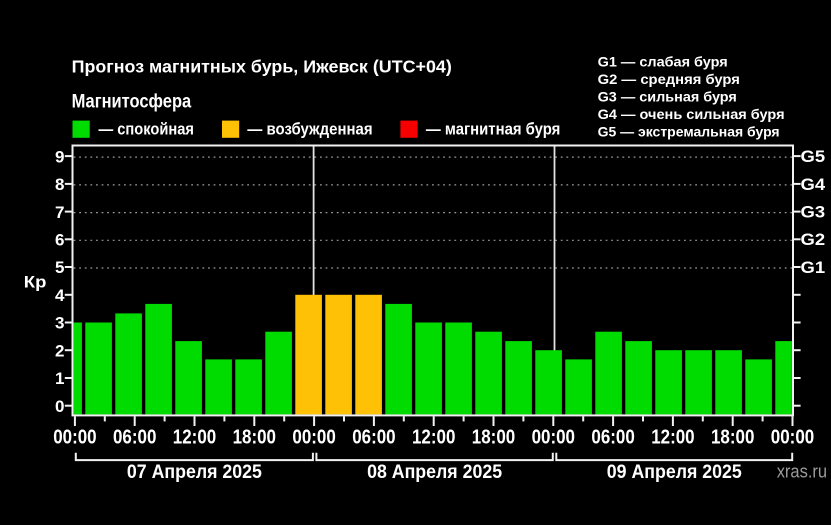 The width and height of the screenshot is (831, 525). What do you see at coordinates (663, 62) in the screenshot?
I see `svg-text: G1 — слабая буря` at bounding box center [663, 62].